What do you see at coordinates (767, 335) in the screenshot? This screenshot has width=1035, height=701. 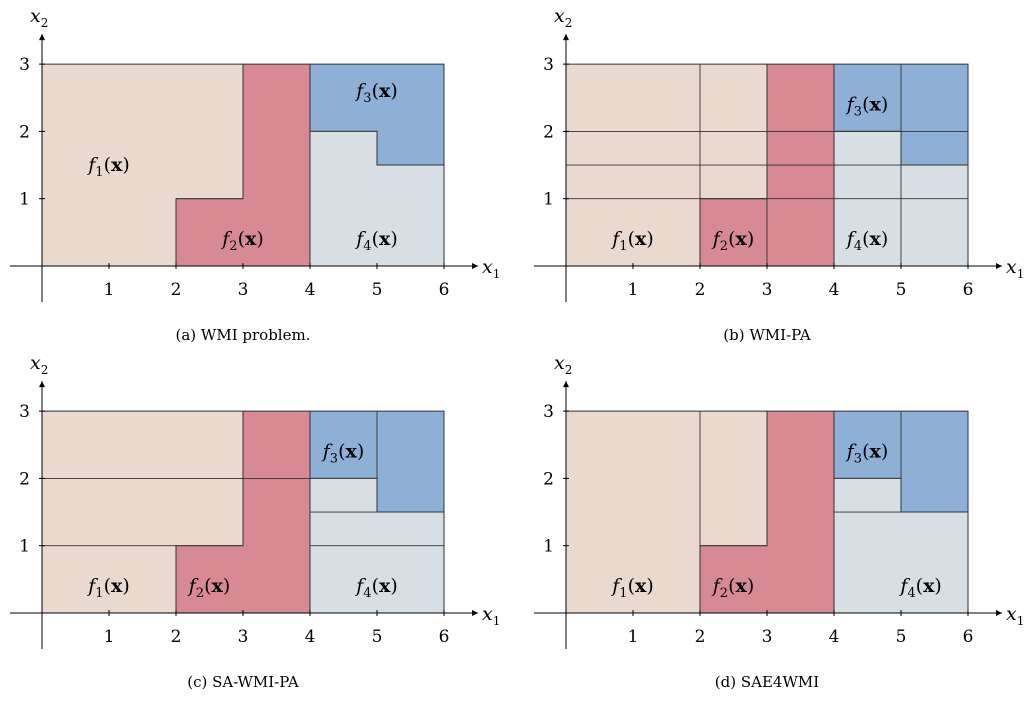 I see `panel-caption: (b) WMI-PA` at bounding box center [767, 335].